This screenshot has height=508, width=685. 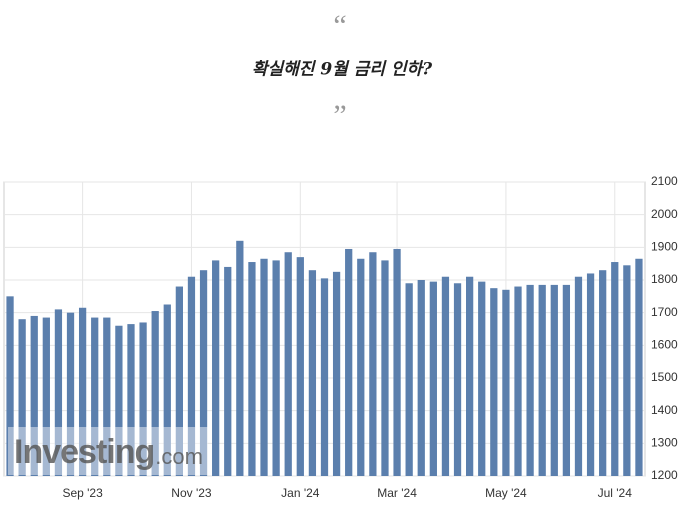 What do you see at coordinates (339, 115) in the screenshot?
I see `quote-close: ”` at bounding box center [339, 115].